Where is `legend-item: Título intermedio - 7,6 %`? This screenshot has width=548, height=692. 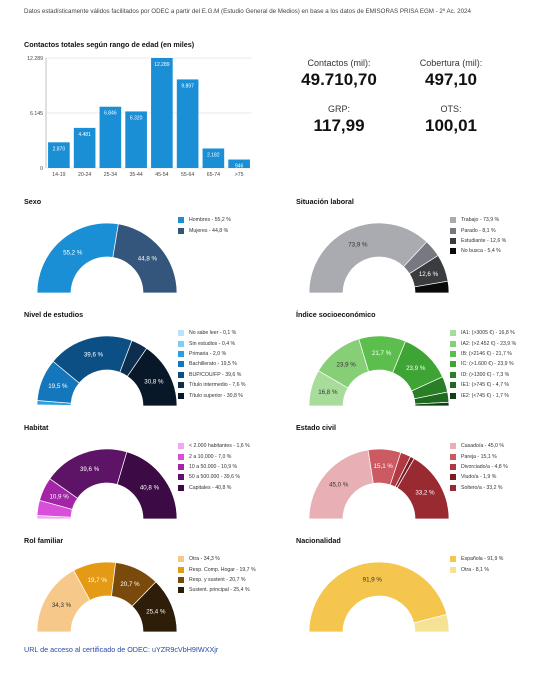
legend-item: Título intermedio - 7,6 % is located at coordinates (212, 385).